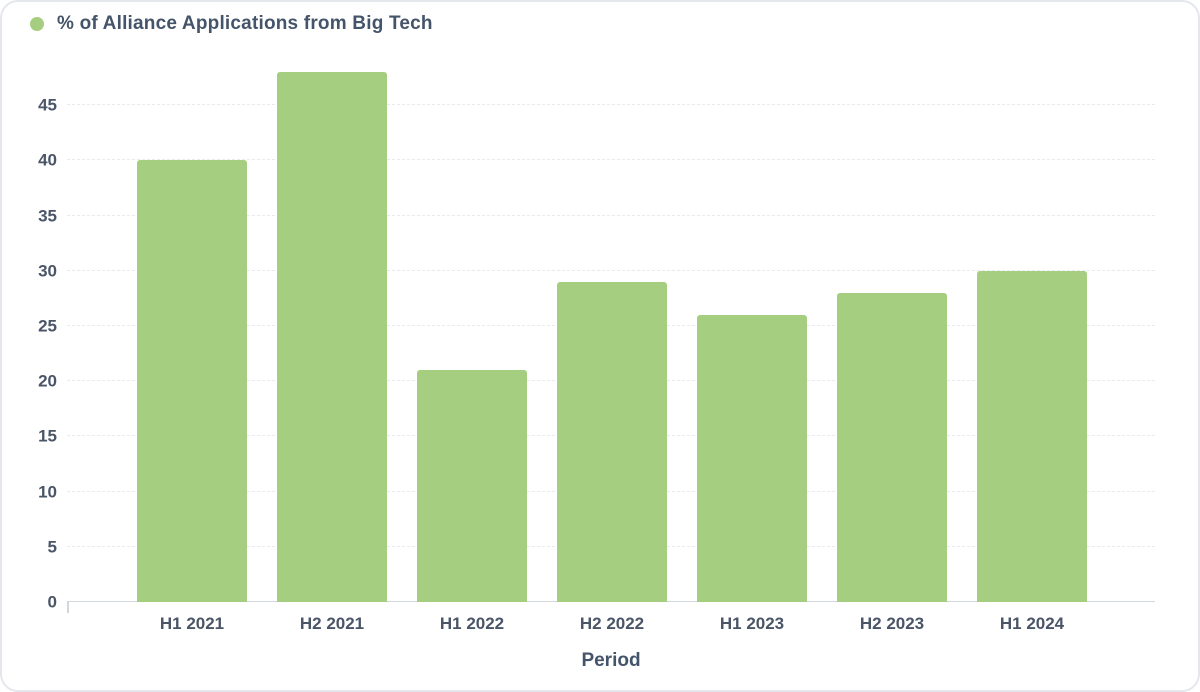 Image resolution: width=1200 pixels, height=692 pixels. I want to click on y-tick-label: 20, so click(47, 381).